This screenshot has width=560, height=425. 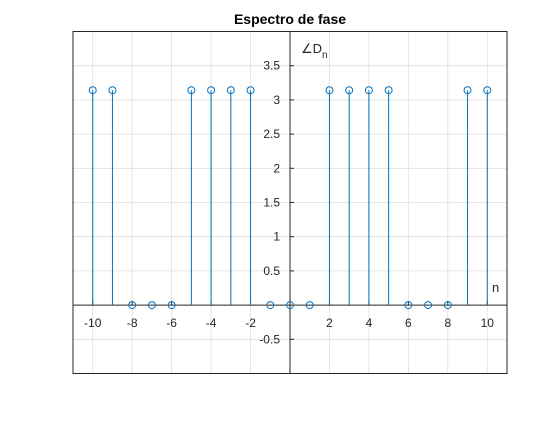 I want to click on y-tick-label: 1.5, so click(x=271, y=203).